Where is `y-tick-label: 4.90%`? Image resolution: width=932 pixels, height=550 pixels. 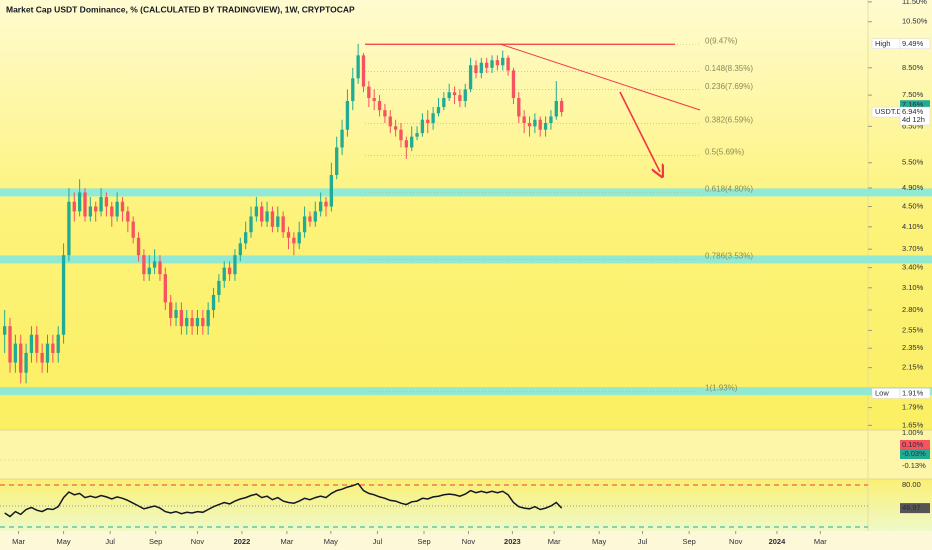
y-tick-label: 4.90% is located at coordinates (913, 187).